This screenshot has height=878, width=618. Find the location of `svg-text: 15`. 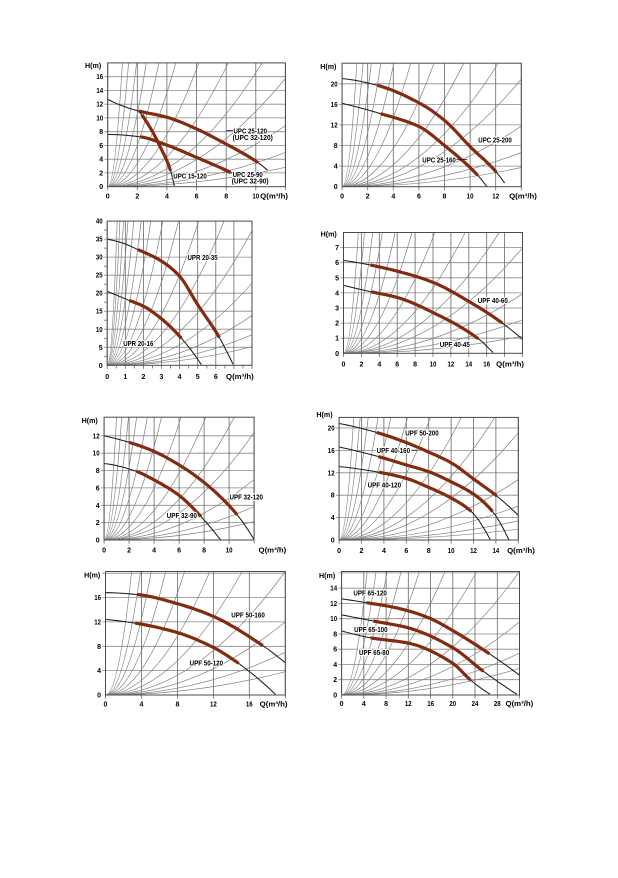

svg-text: 15 is located at coordinates (99, 312).